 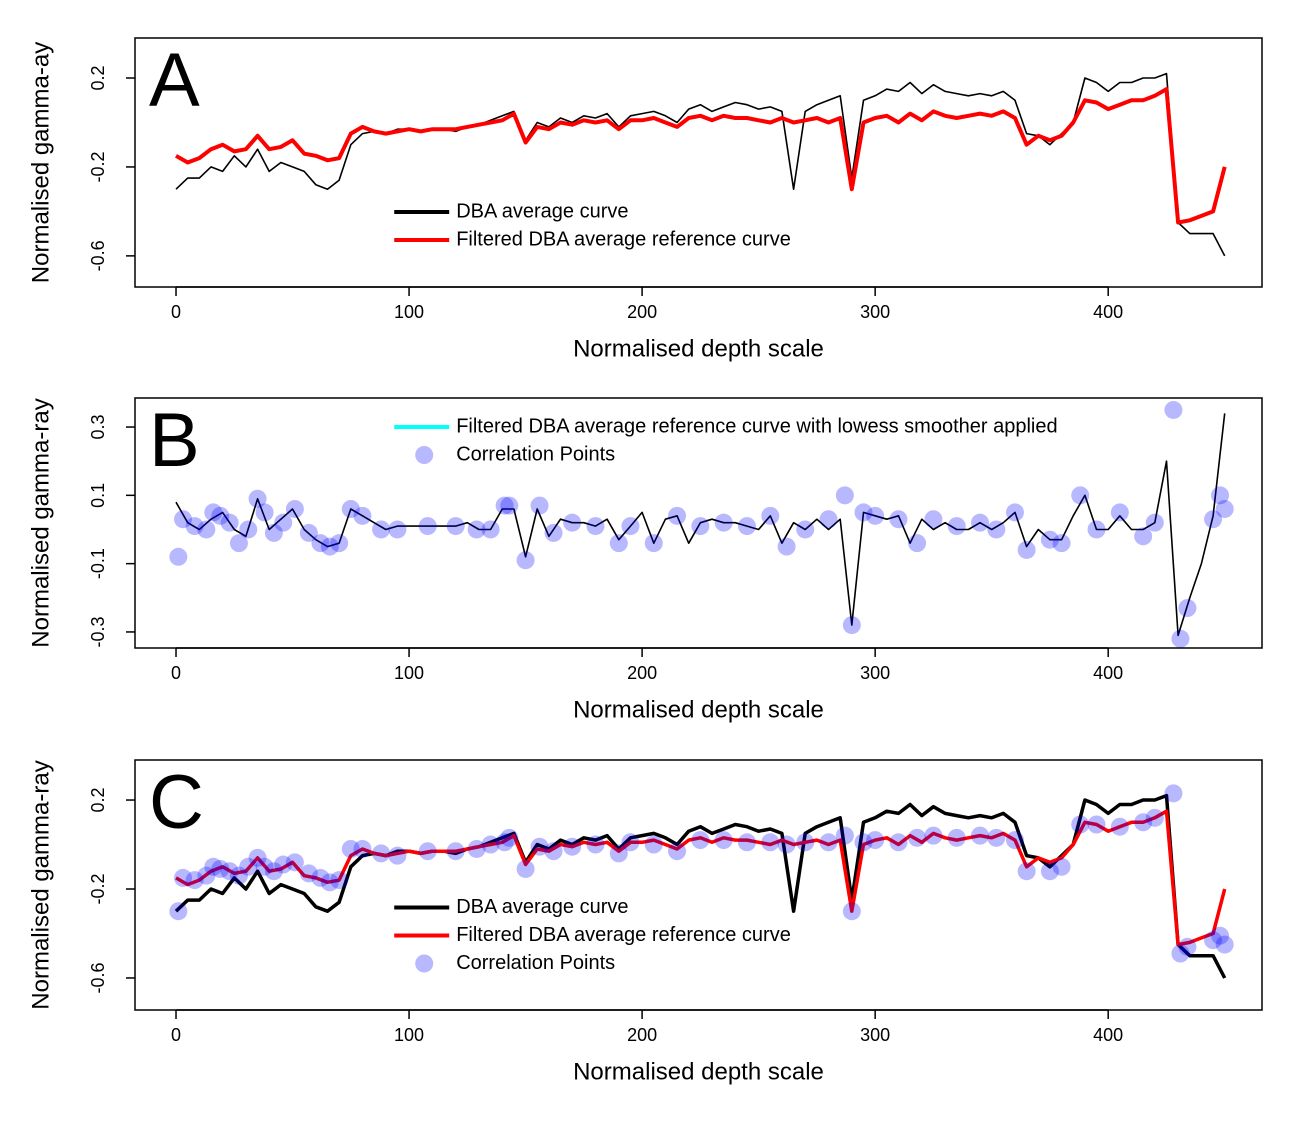 What do you see at coordinates (875, 1035) in the screenshot?
I see `x-tick-label: 300` at bounding box center [875, 1035].